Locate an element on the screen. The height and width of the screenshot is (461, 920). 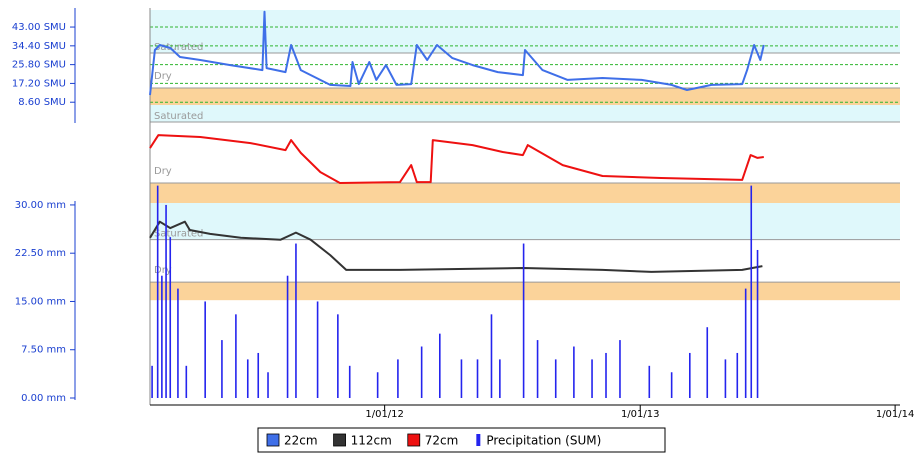
y-tick-label: 8.60 SMU is located at coordinates (42, 102).